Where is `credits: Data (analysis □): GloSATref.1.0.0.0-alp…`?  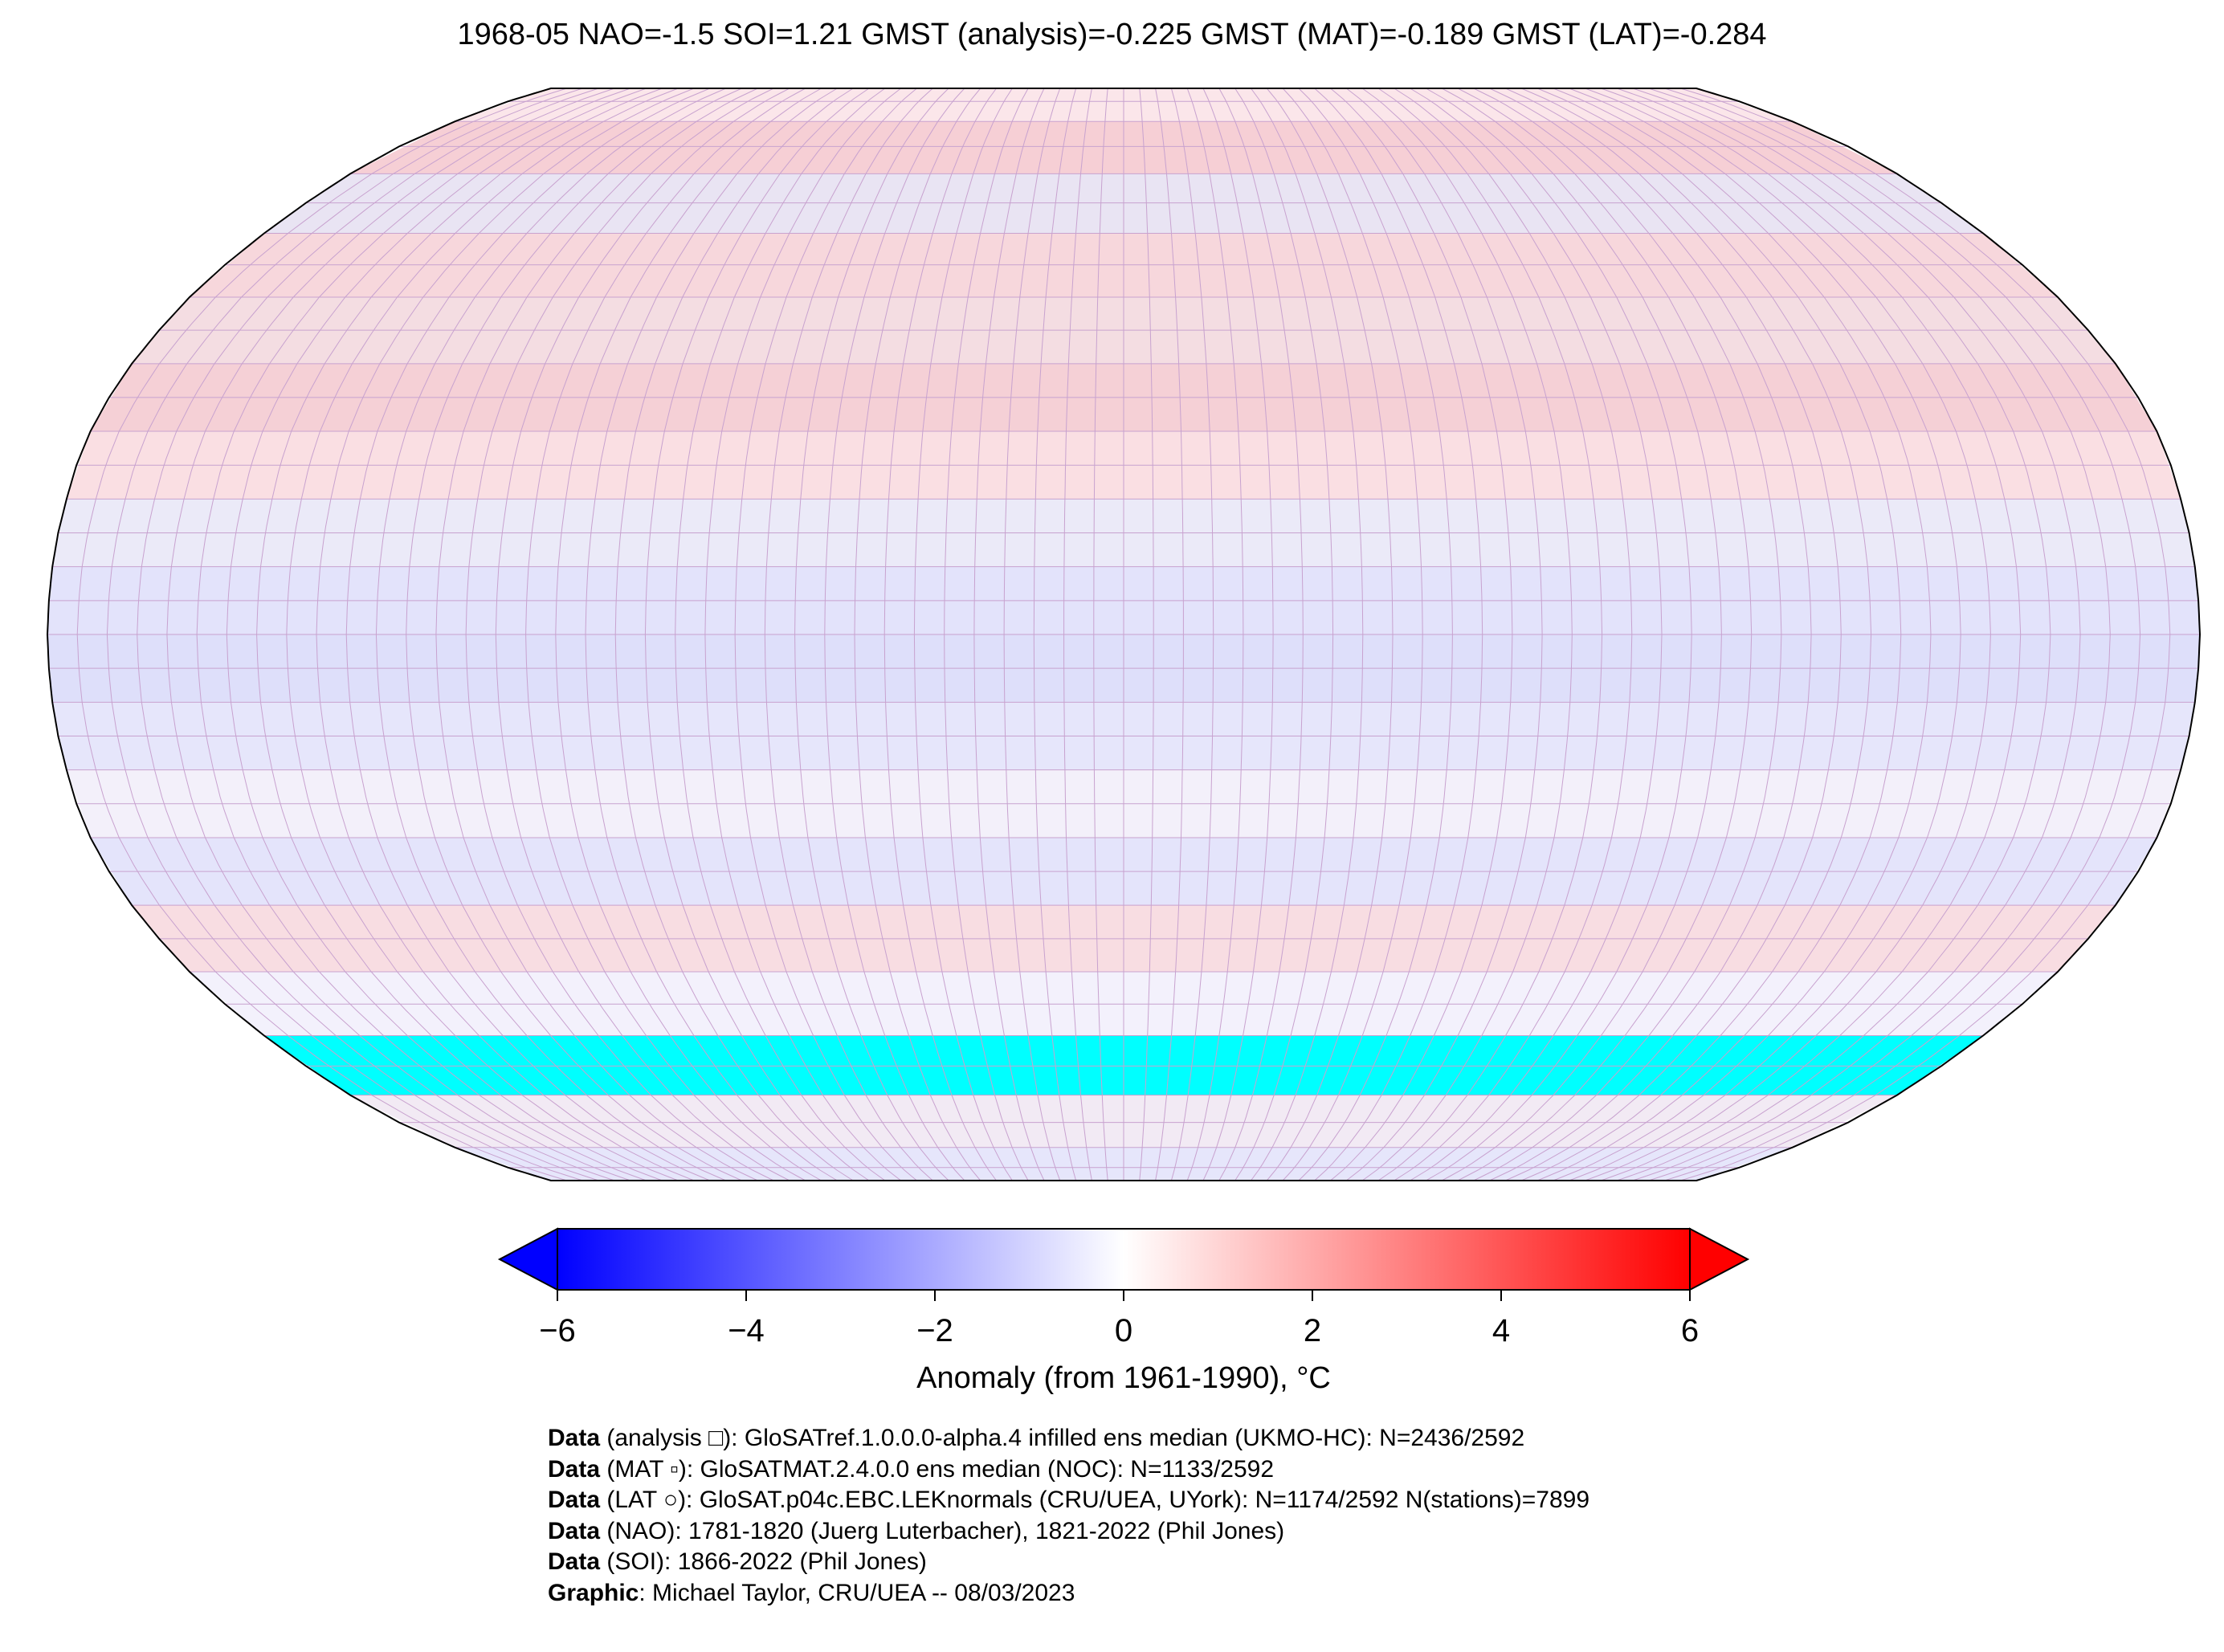 credits: Data (analysis □): GloSATref.1.0.0.0-alp… is located at coordinates (1068, 1516).